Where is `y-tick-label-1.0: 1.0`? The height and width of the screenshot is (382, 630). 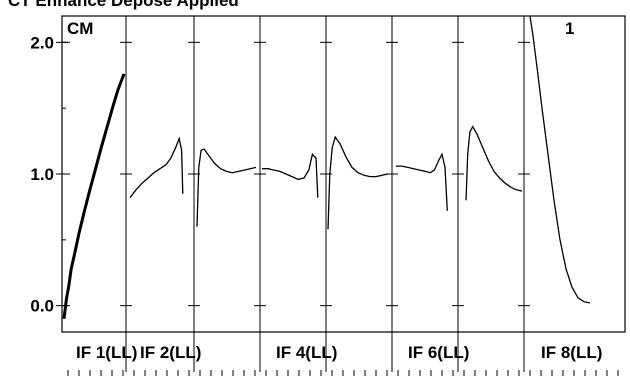 y-tick-label-1.0: 1.0 is located at coordinates (42, 174).